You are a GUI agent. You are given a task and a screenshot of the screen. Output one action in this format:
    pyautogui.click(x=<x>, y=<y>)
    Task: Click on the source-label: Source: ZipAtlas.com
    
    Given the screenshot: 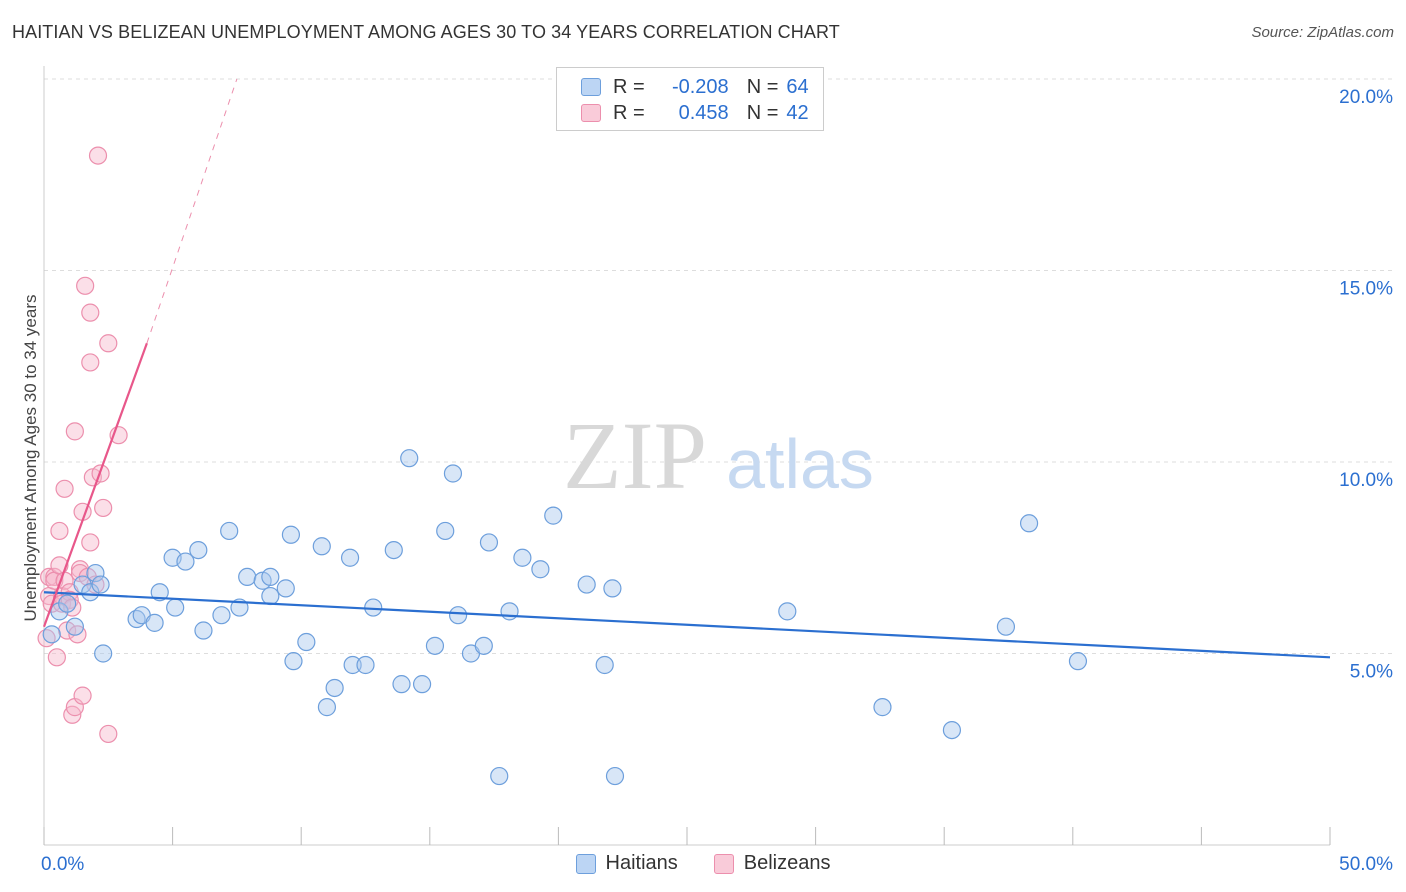 What is the action you would take?
    pyautogui.click(x=1322, y=32)
    